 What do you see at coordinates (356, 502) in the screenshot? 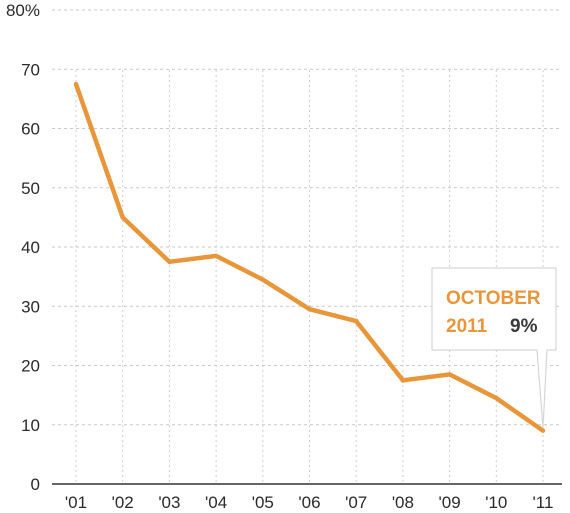
I see `x-tick-label: '07` at bounding box center [356, 502].